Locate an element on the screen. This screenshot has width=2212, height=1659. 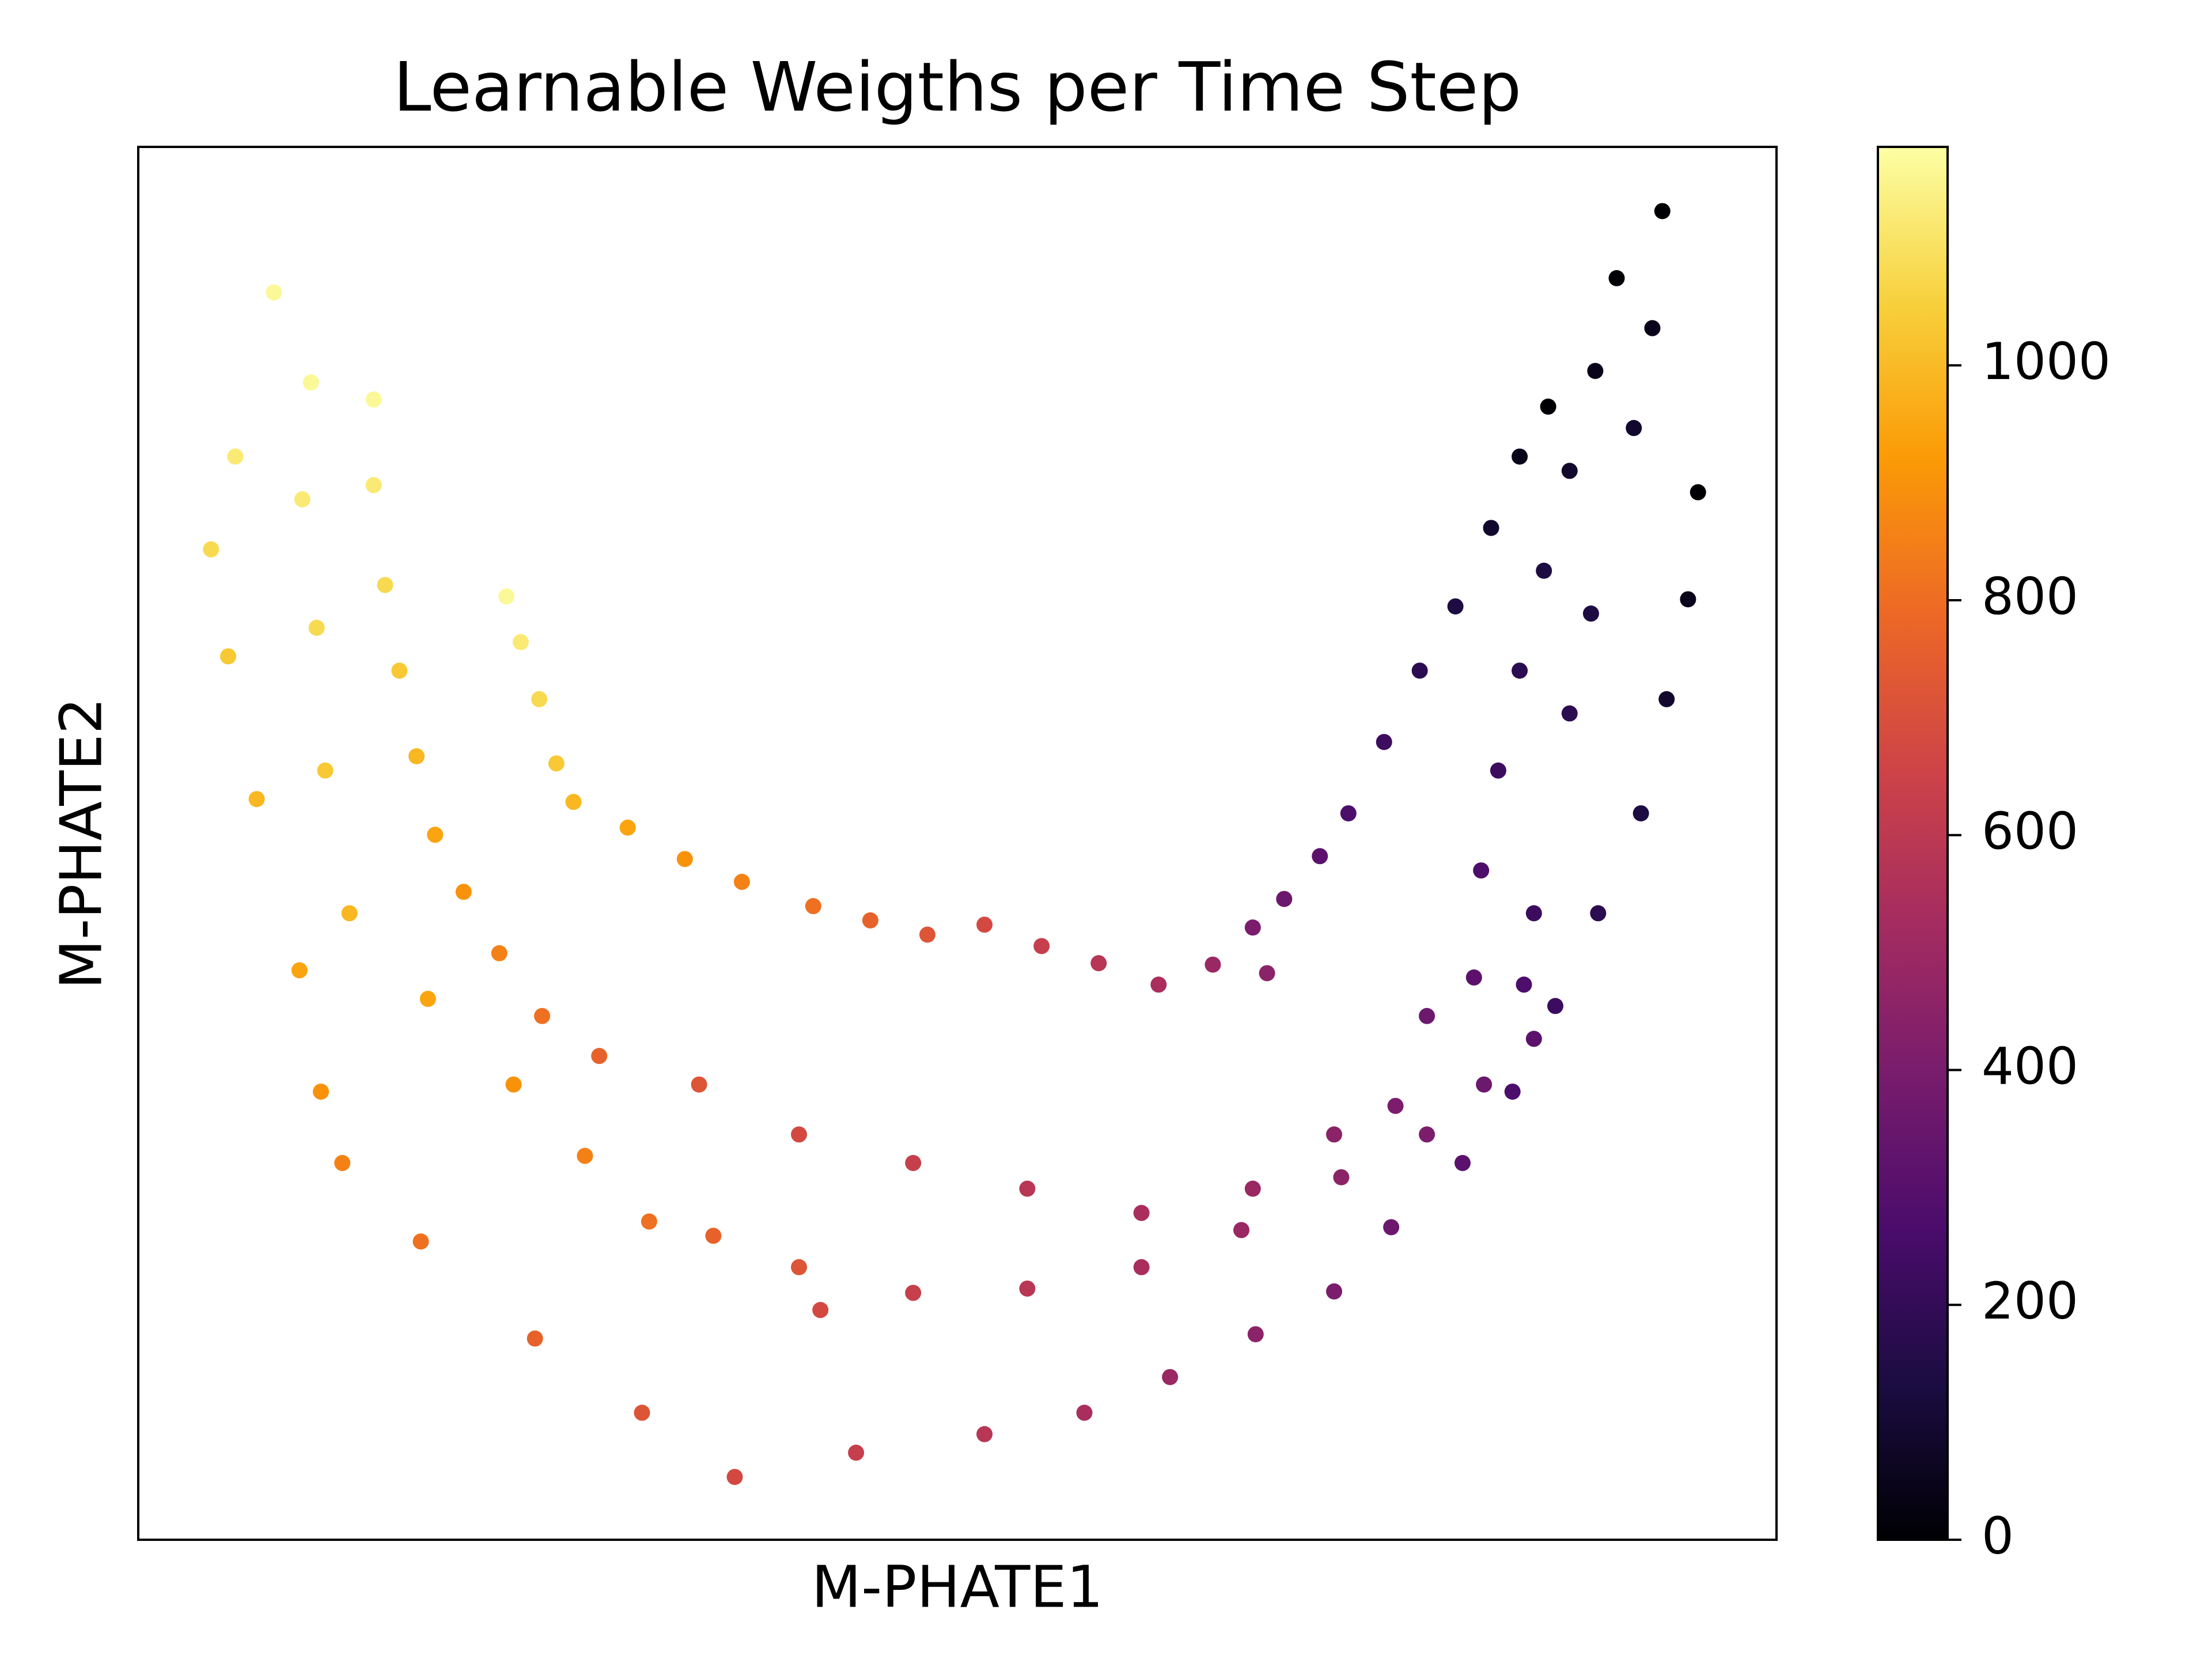
x-axis-label: M-PHATE1 is located at coordinates (957, 1586).